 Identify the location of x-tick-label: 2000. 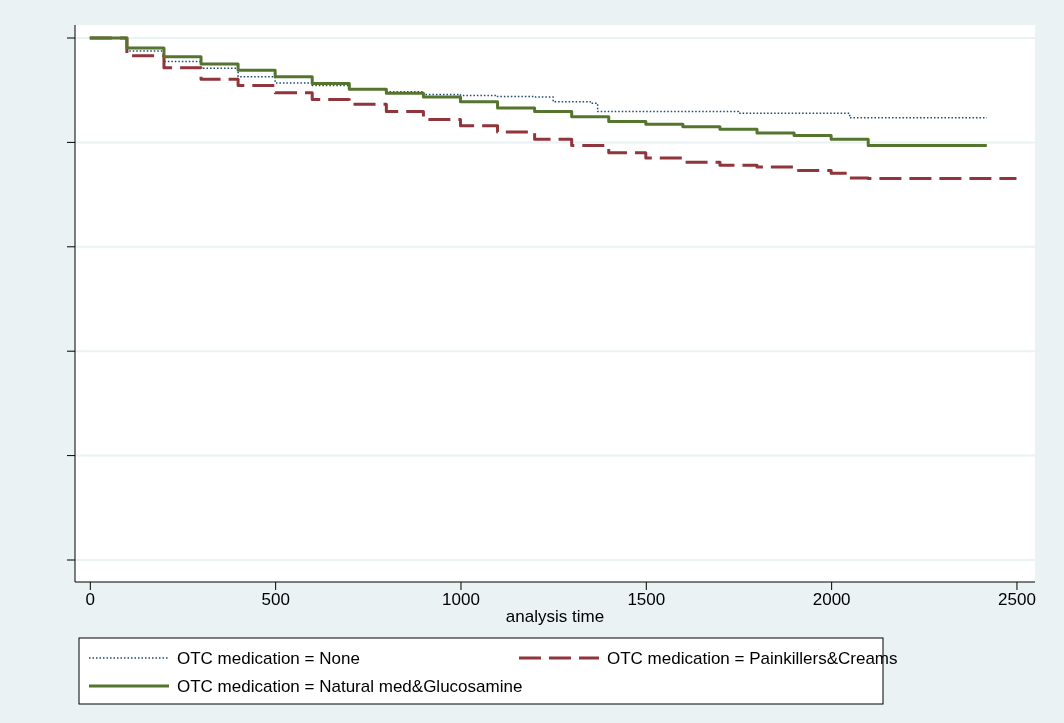
(831, 600).